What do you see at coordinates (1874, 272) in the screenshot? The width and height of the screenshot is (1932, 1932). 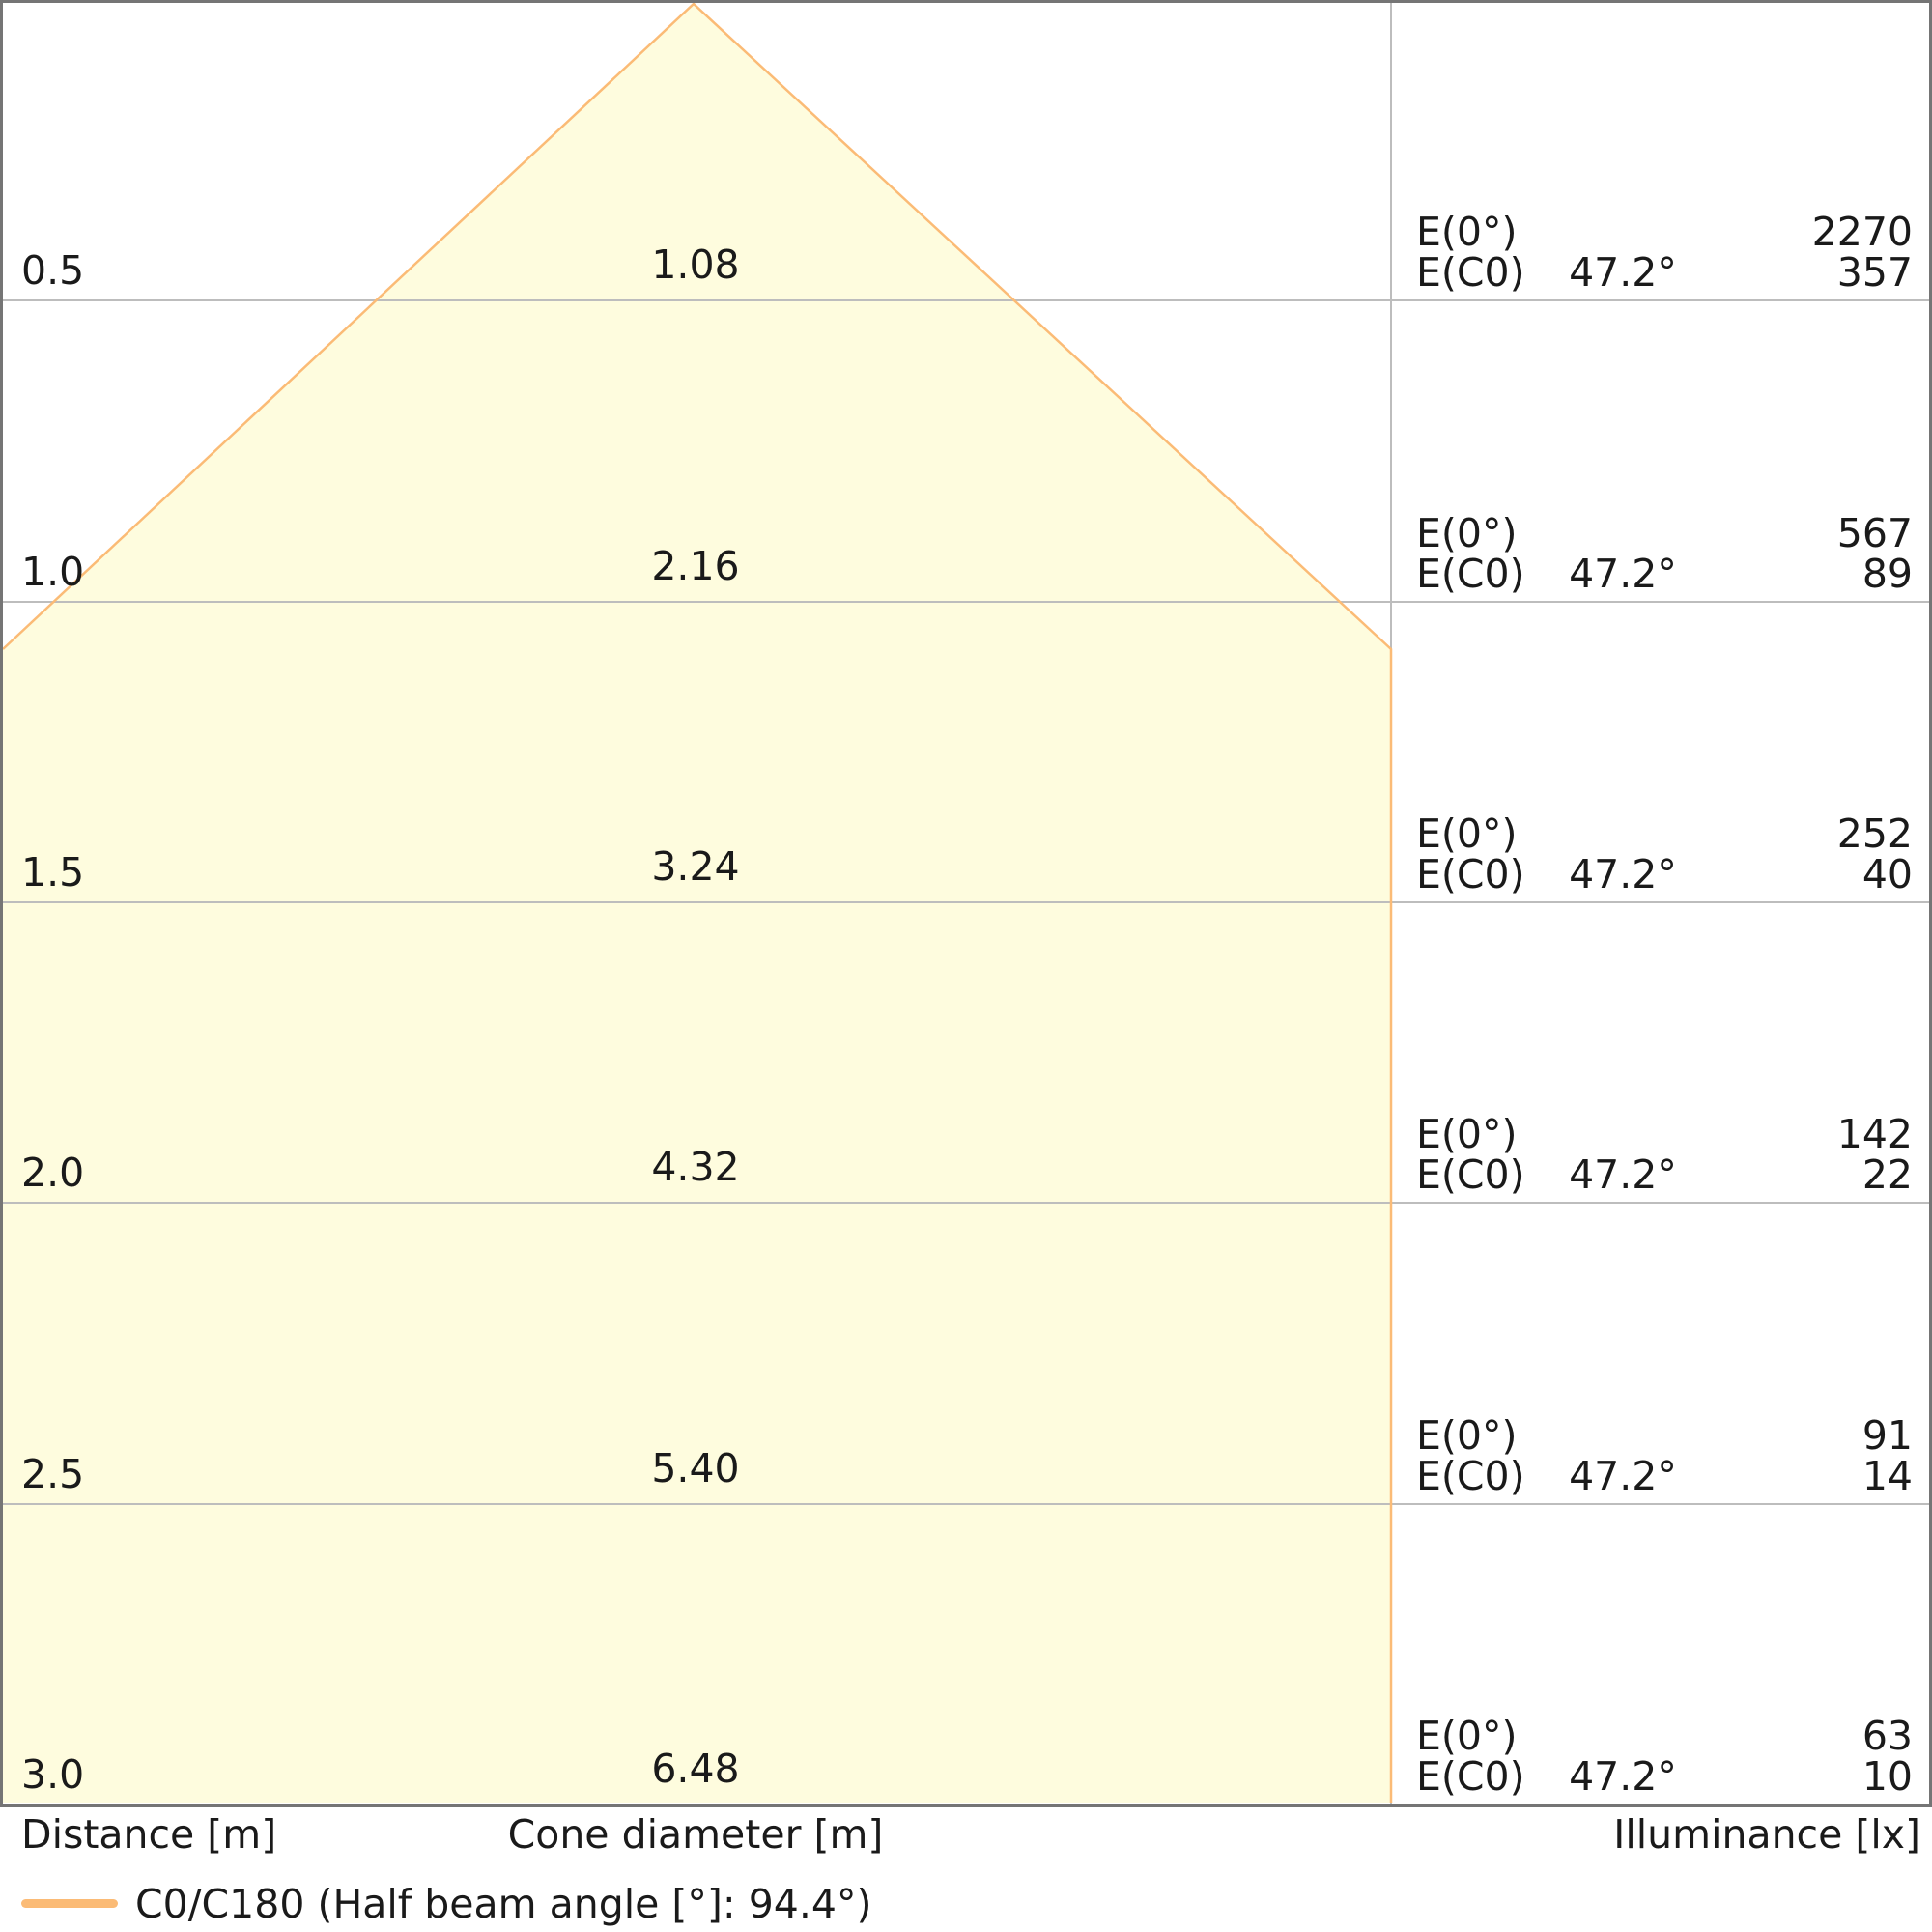 I see `ec0-value: 357` at bounding box center [1874, 272].